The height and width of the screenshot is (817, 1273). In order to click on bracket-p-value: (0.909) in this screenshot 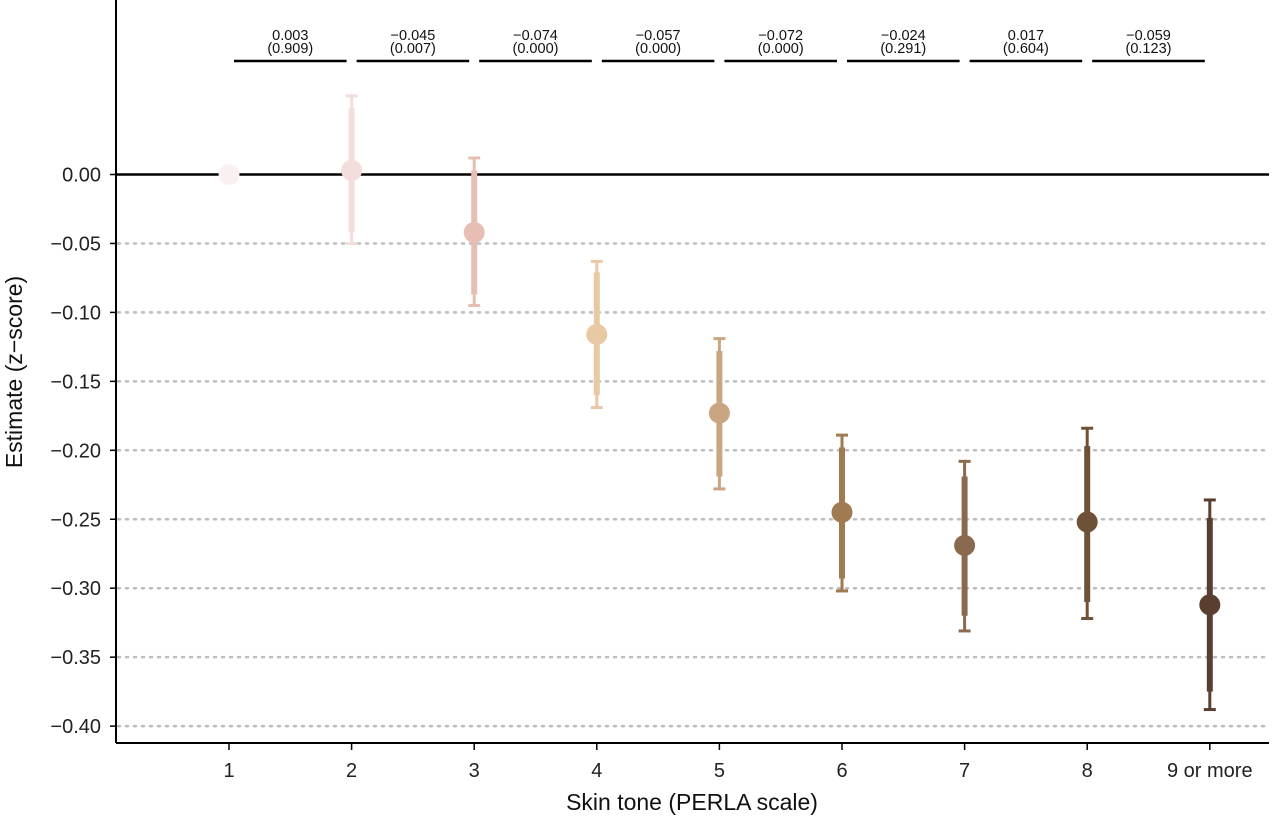, I will do `click(290, 49)`.